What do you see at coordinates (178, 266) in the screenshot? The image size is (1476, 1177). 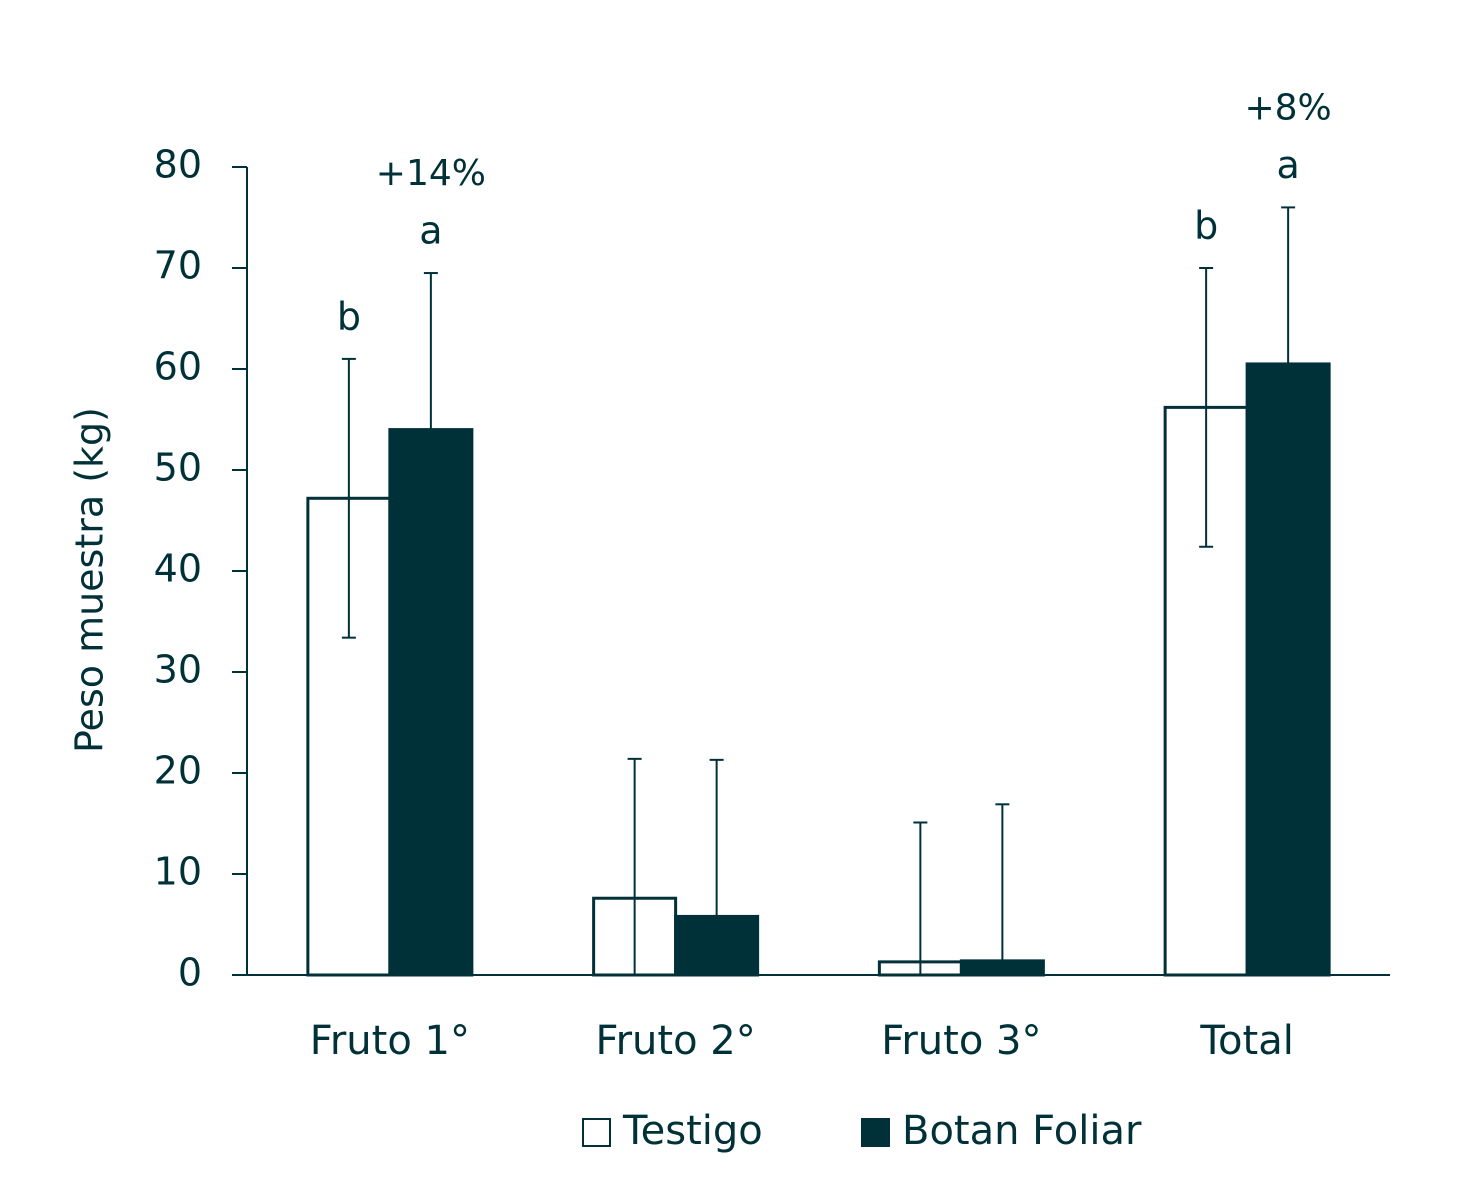 I see `y-tick-label: 70` at bounding box center [178, 266].